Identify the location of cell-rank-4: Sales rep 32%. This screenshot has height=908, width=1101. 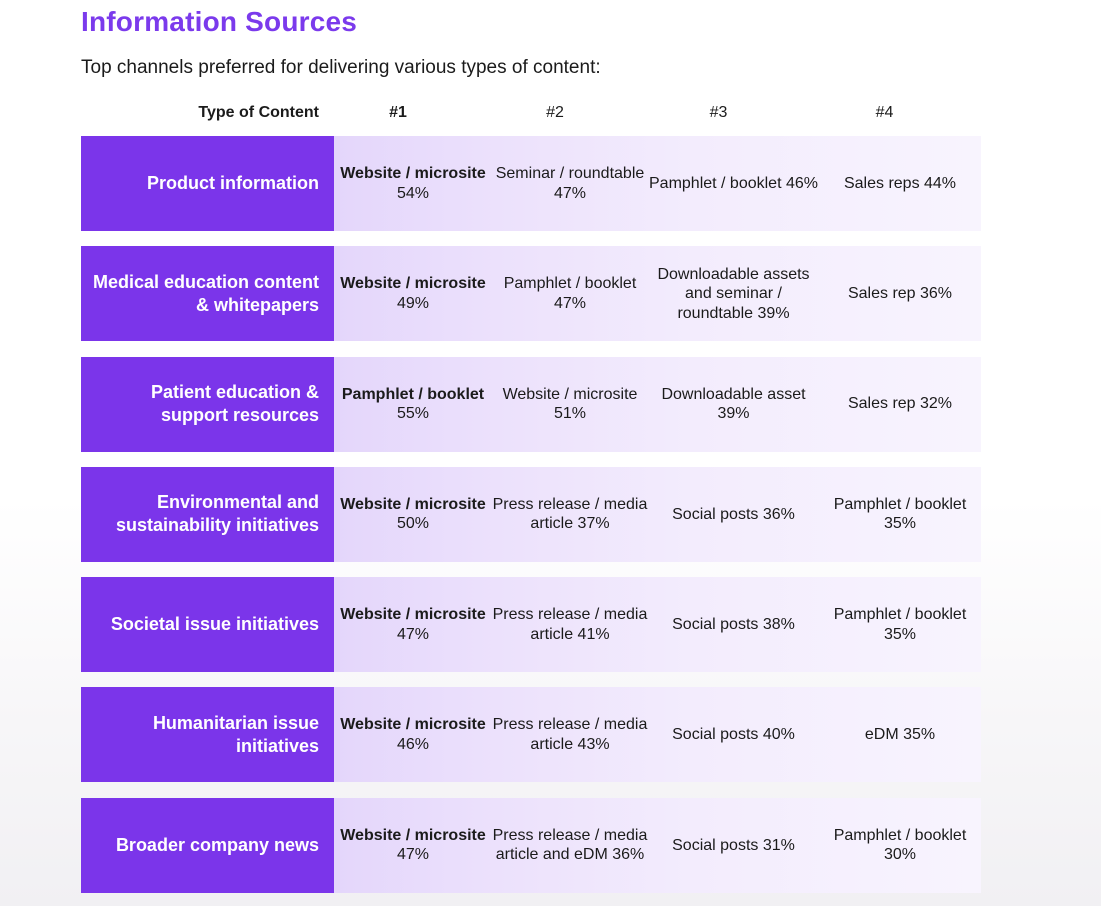
(900, 404).